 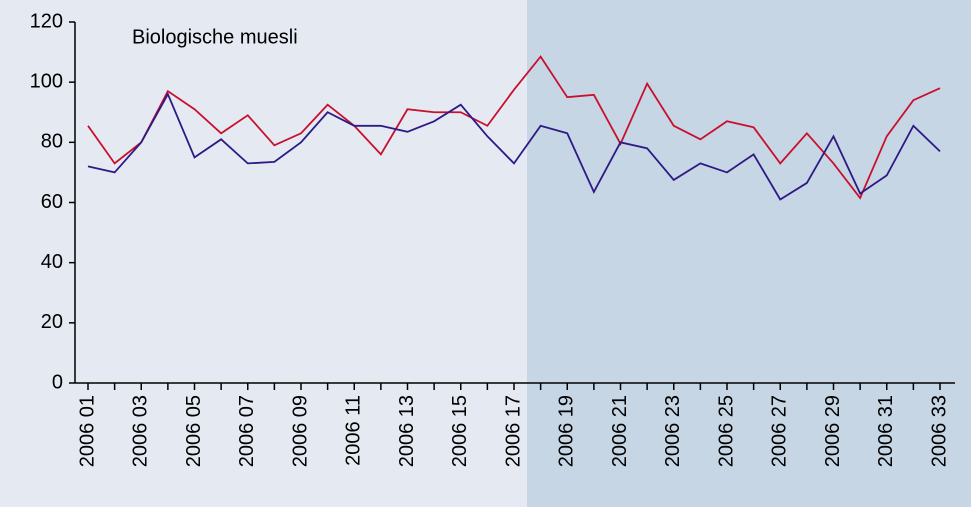 I want to click on x-tick-label: 2006 31, so click(x=886, y=431).